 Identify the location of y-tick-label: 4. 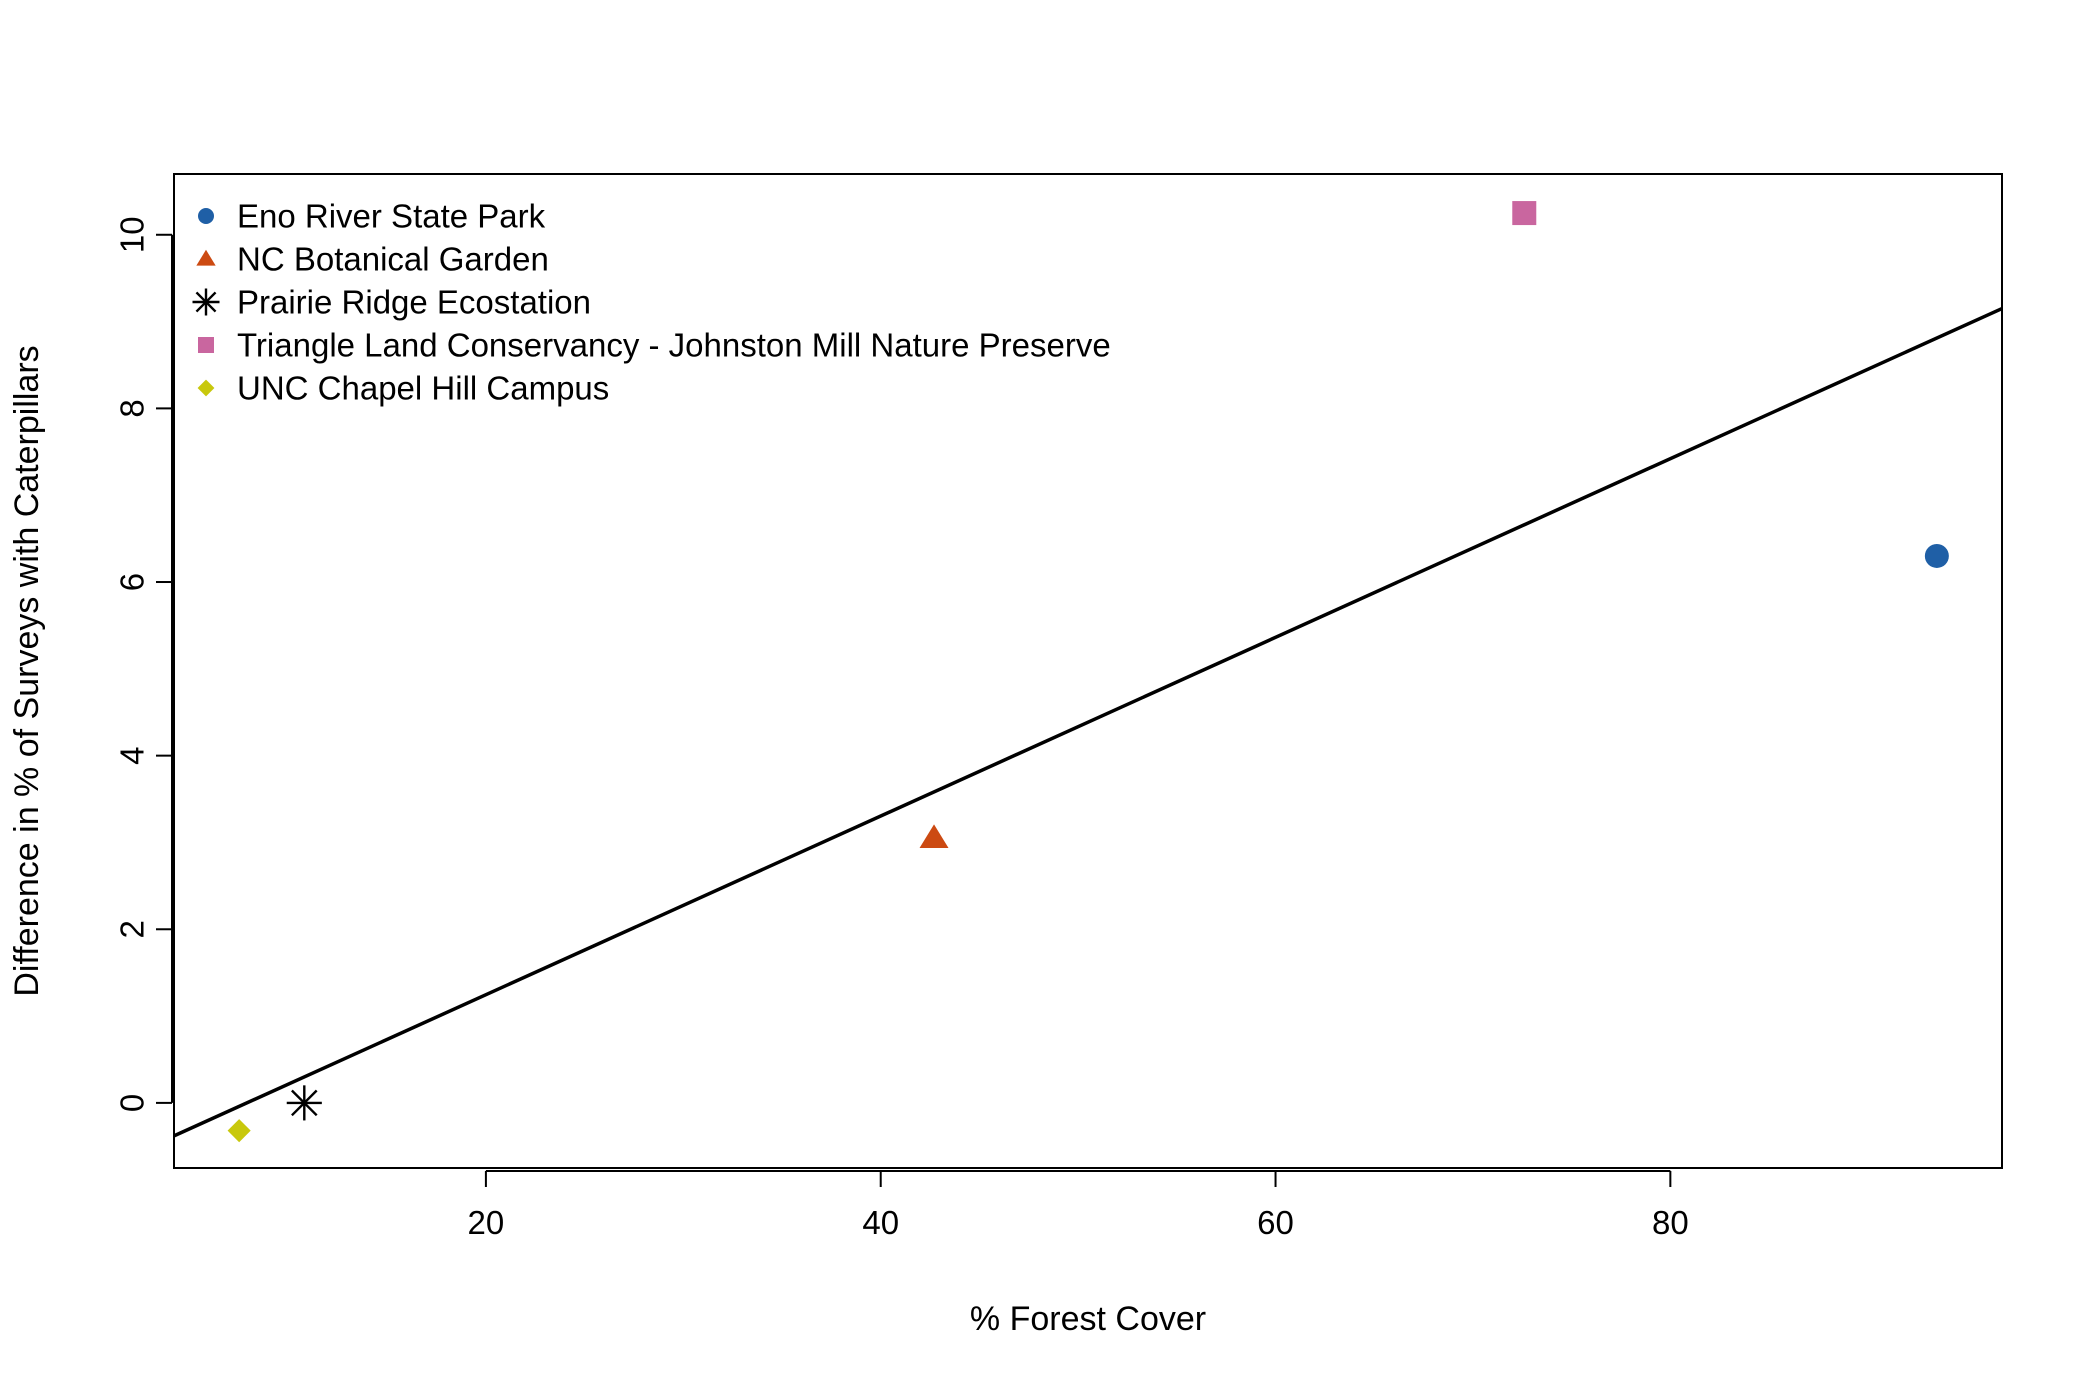
(132, 755).